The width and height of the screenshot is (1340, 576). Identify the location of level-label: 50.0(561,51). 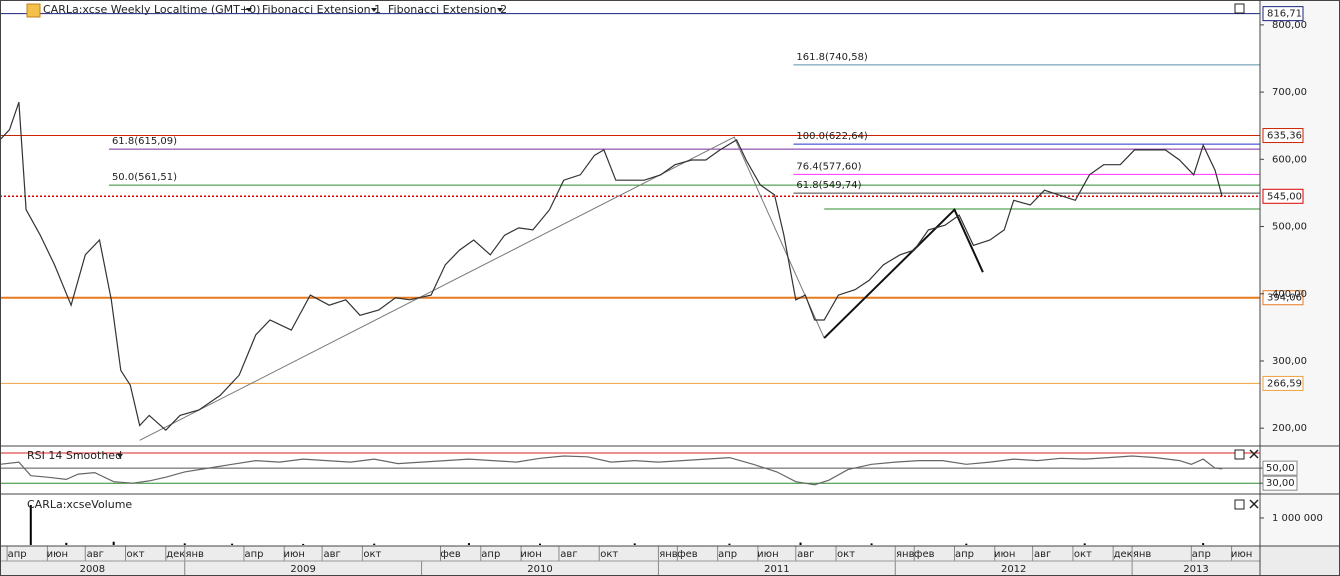
(144, 177).